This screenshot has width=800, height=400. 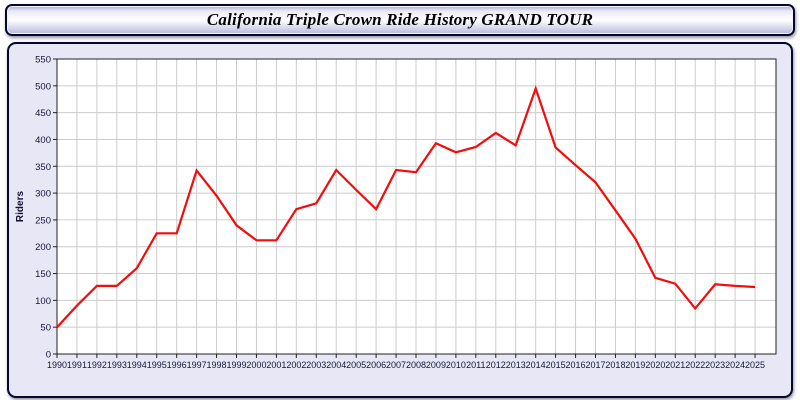 What do you see at coordinates (536, 365) in the screenshot?
I see `x-tick-label: 2014` at bounding box center [536, 365].